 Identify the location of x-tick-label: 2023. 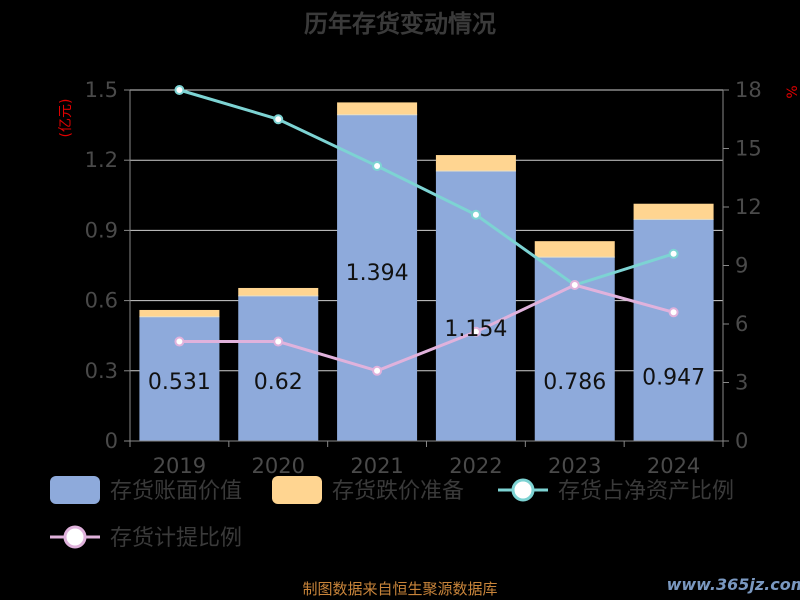
(574, 466).